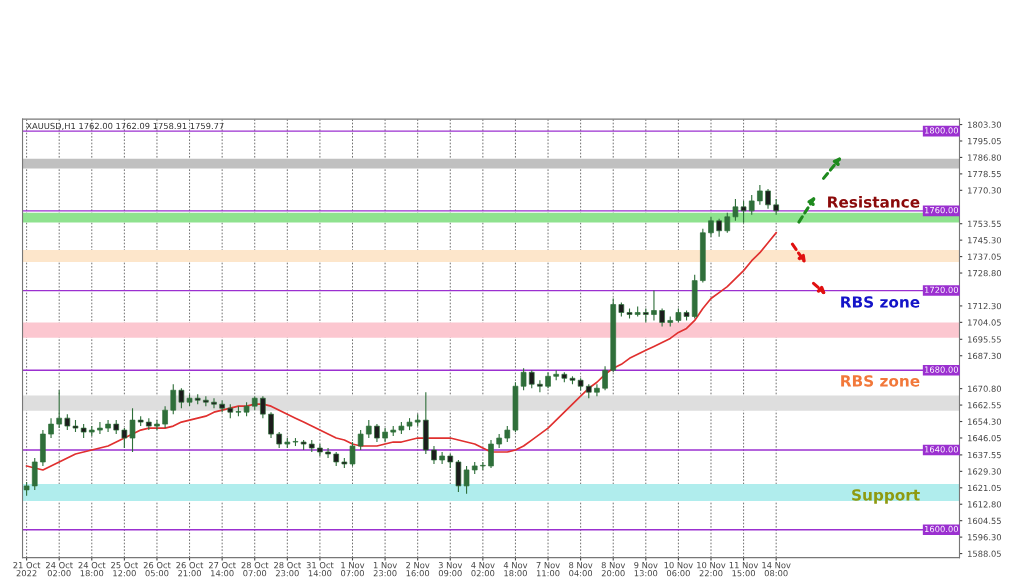 Image resolution: width=1024 pixels, height=587 pixels. Describe the element at coordinates (59, 569) in the screenshot. I see `x-tick-label: 24 Oct 02:00` at that location.